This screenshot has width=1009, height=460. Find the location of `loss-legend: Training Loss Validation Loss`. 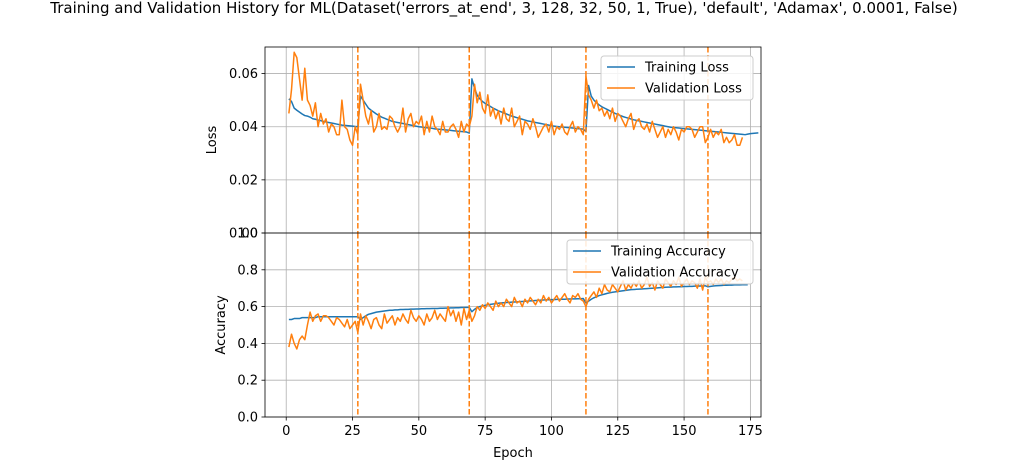

loss-legend: Training Loss Validation Loss is located at coordinates (677, 78).